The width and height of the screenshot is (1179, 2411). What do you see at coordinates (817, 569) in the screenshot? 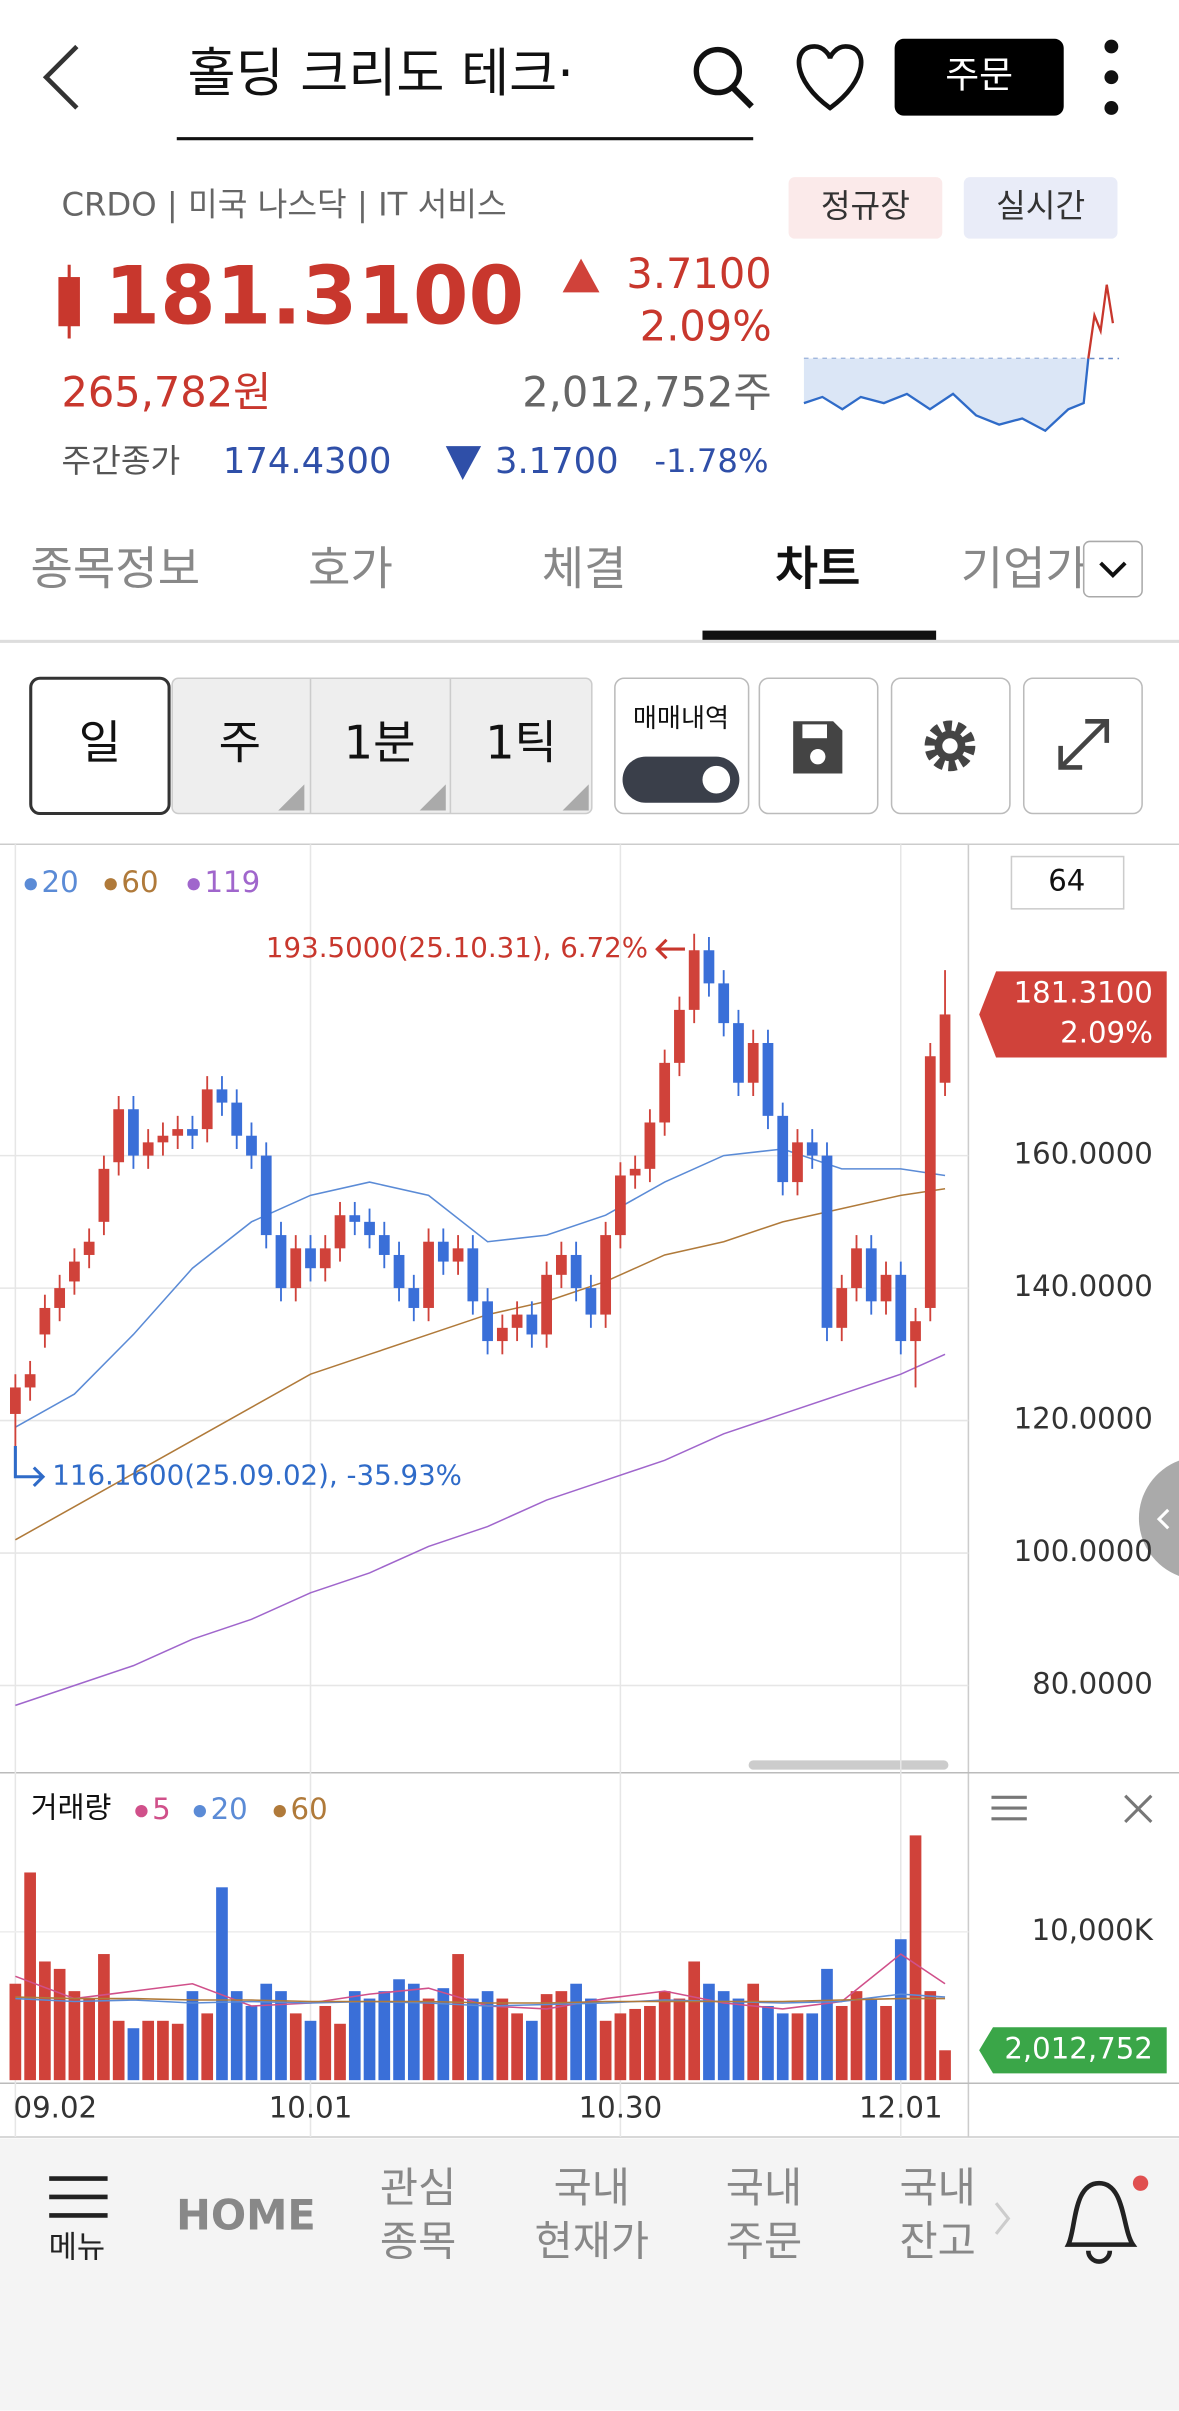
I see `tab-active: 차트` at bounding box center [817, 569].